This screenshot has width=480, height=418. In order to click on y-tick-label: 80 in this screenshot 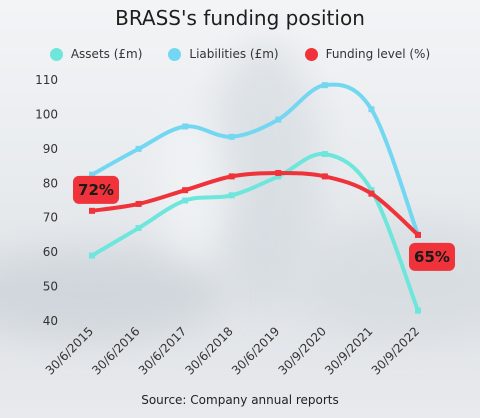, I will do `click(50, 183)`.